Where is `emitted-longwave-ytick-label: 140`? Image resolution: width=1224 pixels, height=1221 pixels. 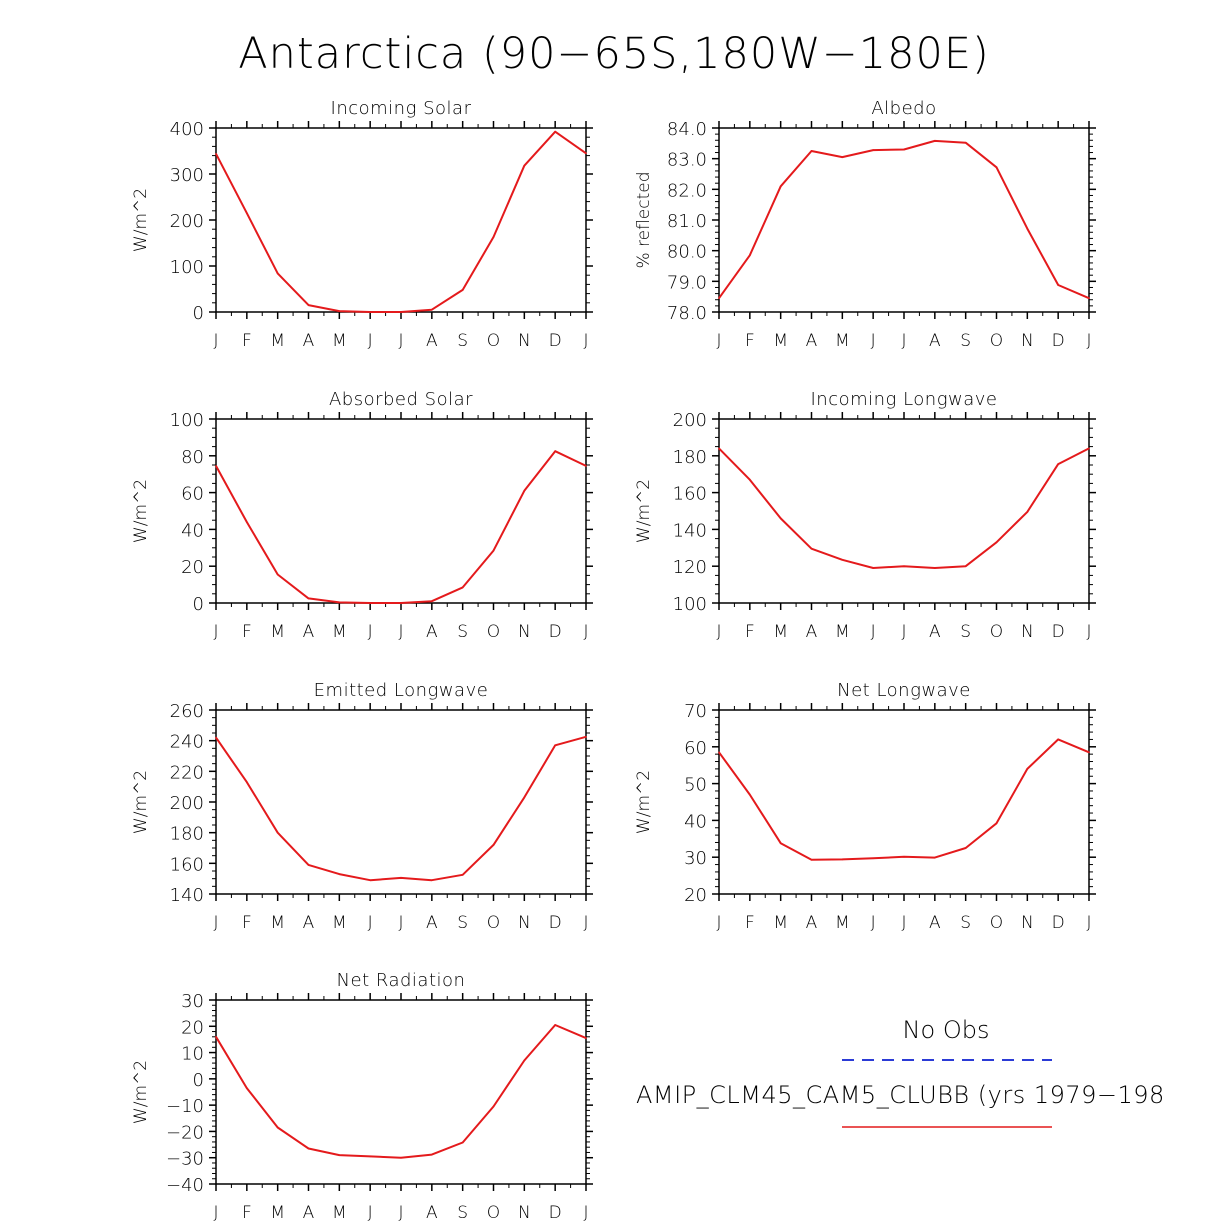 emitted-longwave-ytick-label: 140 is located at coordinates (187, 895).